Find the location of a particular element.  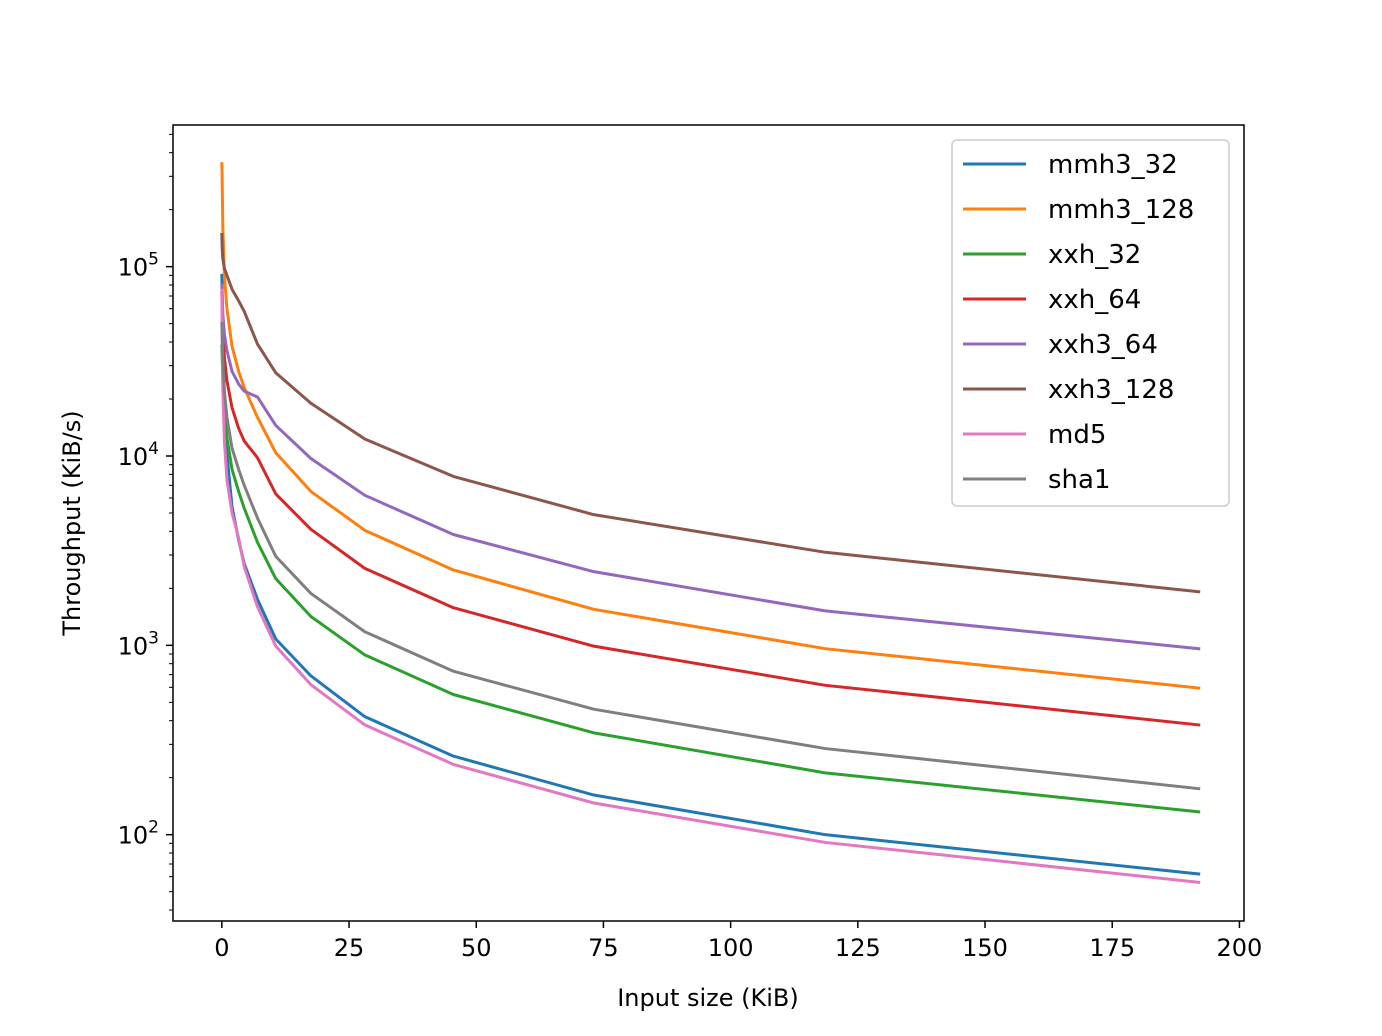

legend-label-sha1: sha1 is located at coordinates (1079, 480).